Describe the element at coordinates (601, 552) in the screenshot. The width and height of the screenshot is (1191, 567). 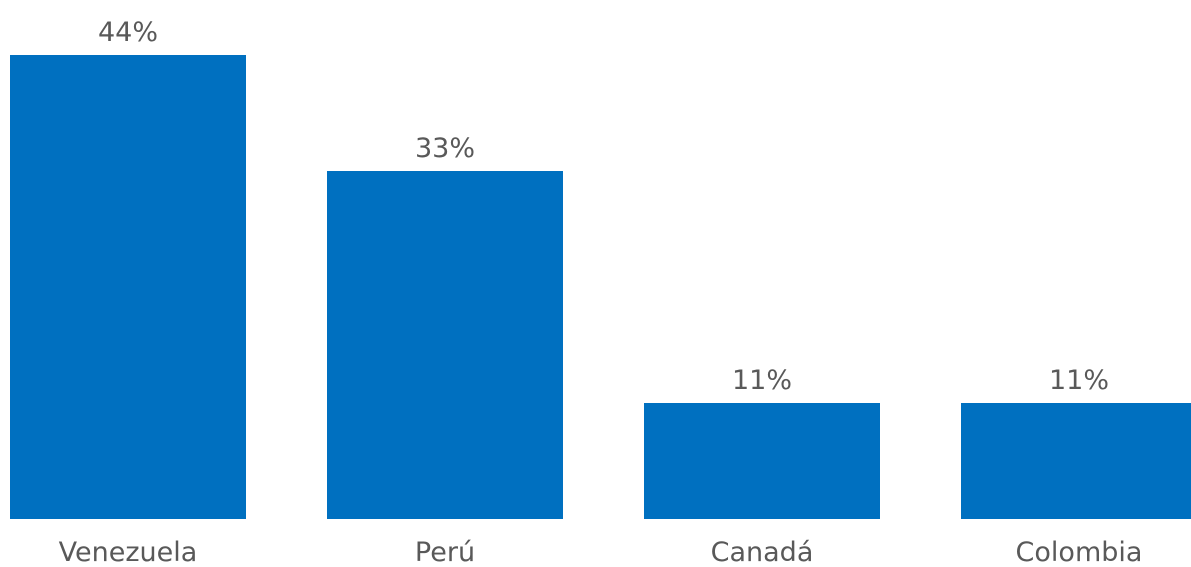
I see `category-labels-group: Venezuela Perú Canadá Colombia` at that location.